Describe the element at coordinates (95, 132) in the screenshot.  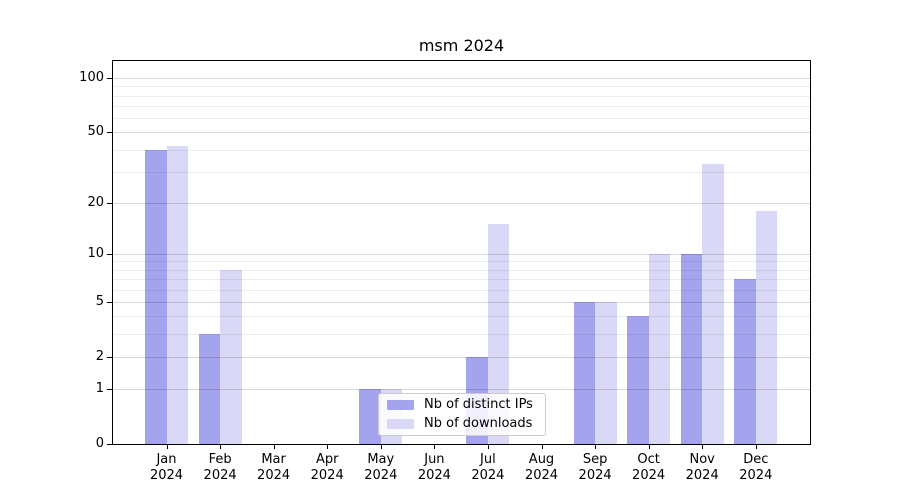
I see `y-tick-label-50: 50` at that location.